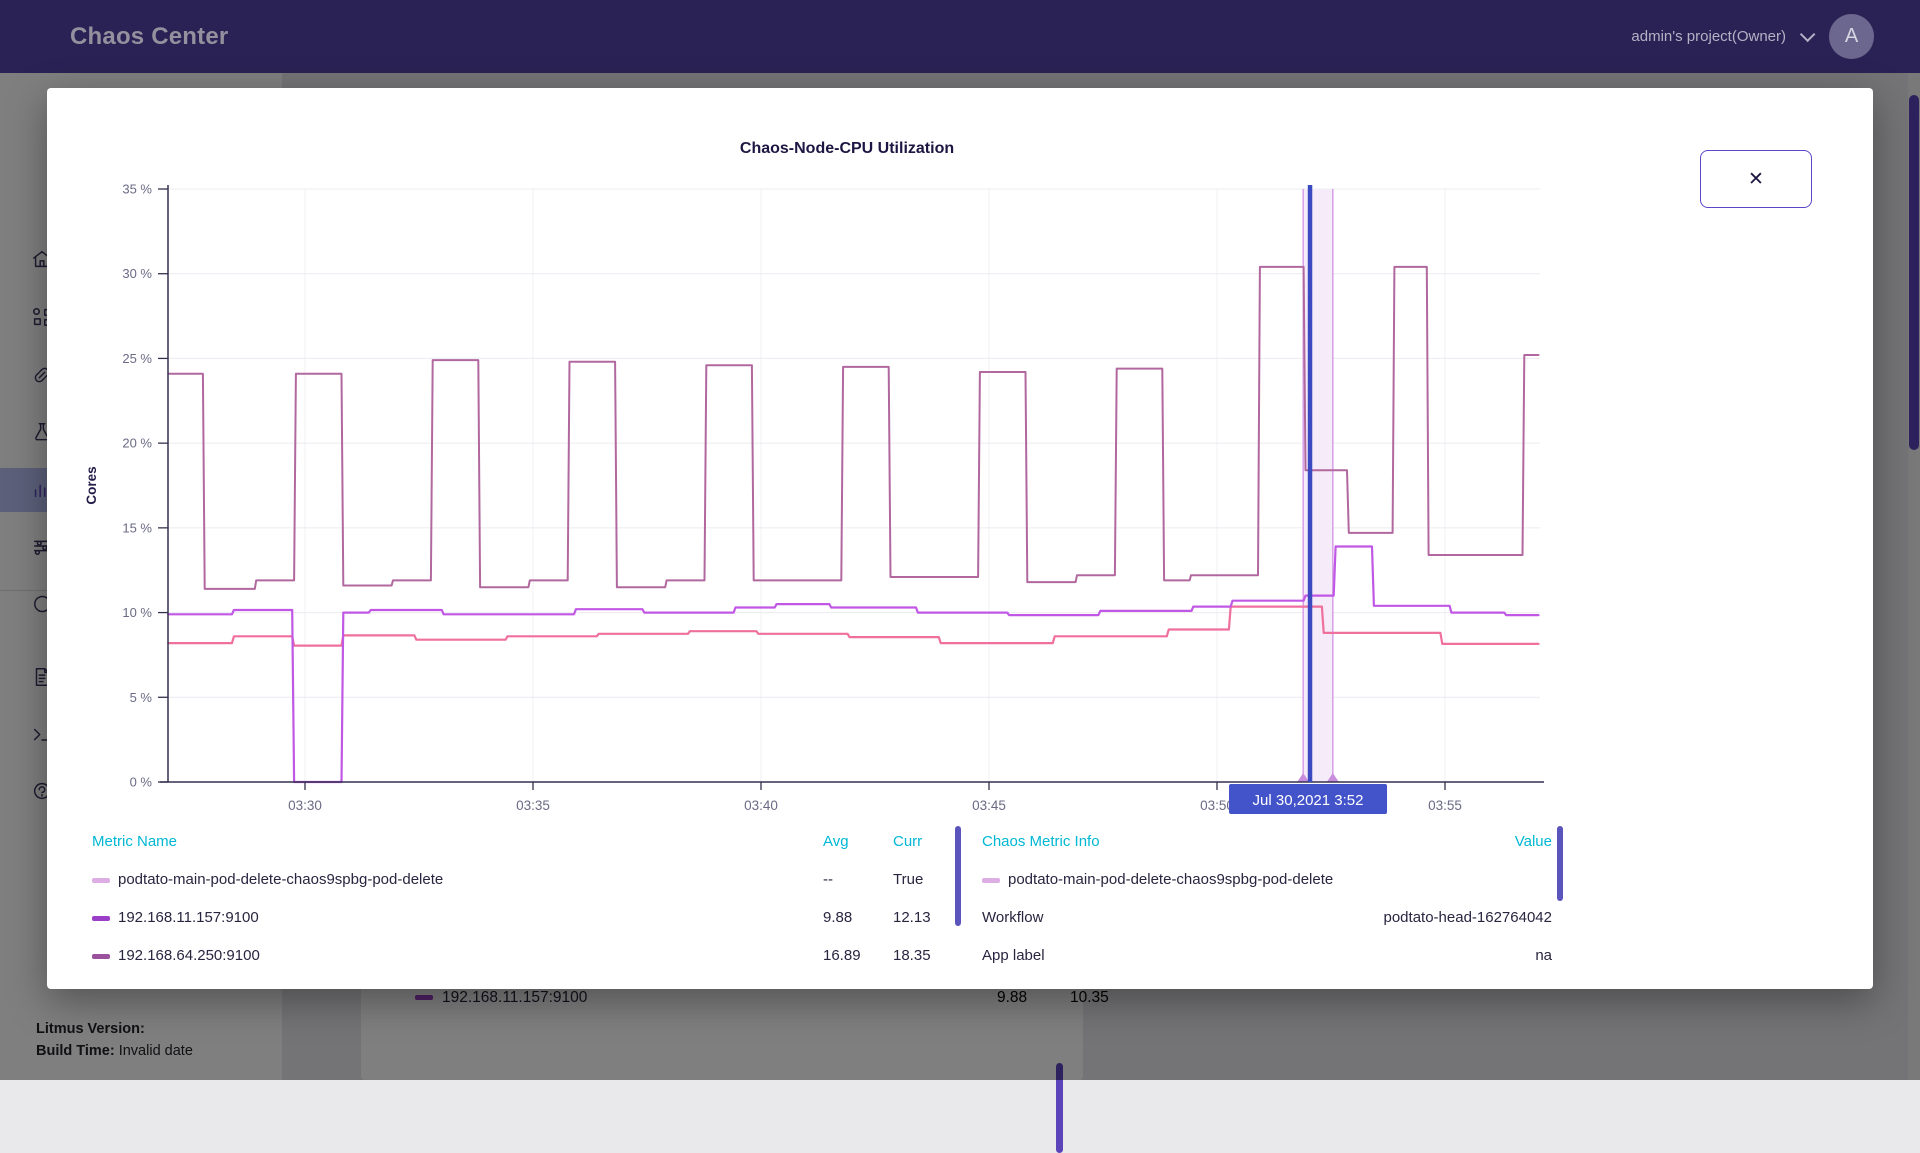  What do you see at coordinates (1267, 920) in the screenshot?
I see `legend-row: Workflow podtato-head-162764042` at bounding box center [1267, 920].